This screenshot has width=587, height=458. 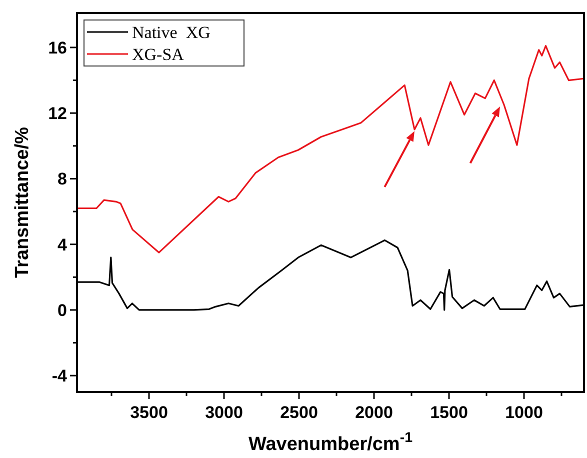 What do you see at coordinates (149, 412) in the screenshot?
I see `x-tick-label: 3500` at bounding box center [149, 412].